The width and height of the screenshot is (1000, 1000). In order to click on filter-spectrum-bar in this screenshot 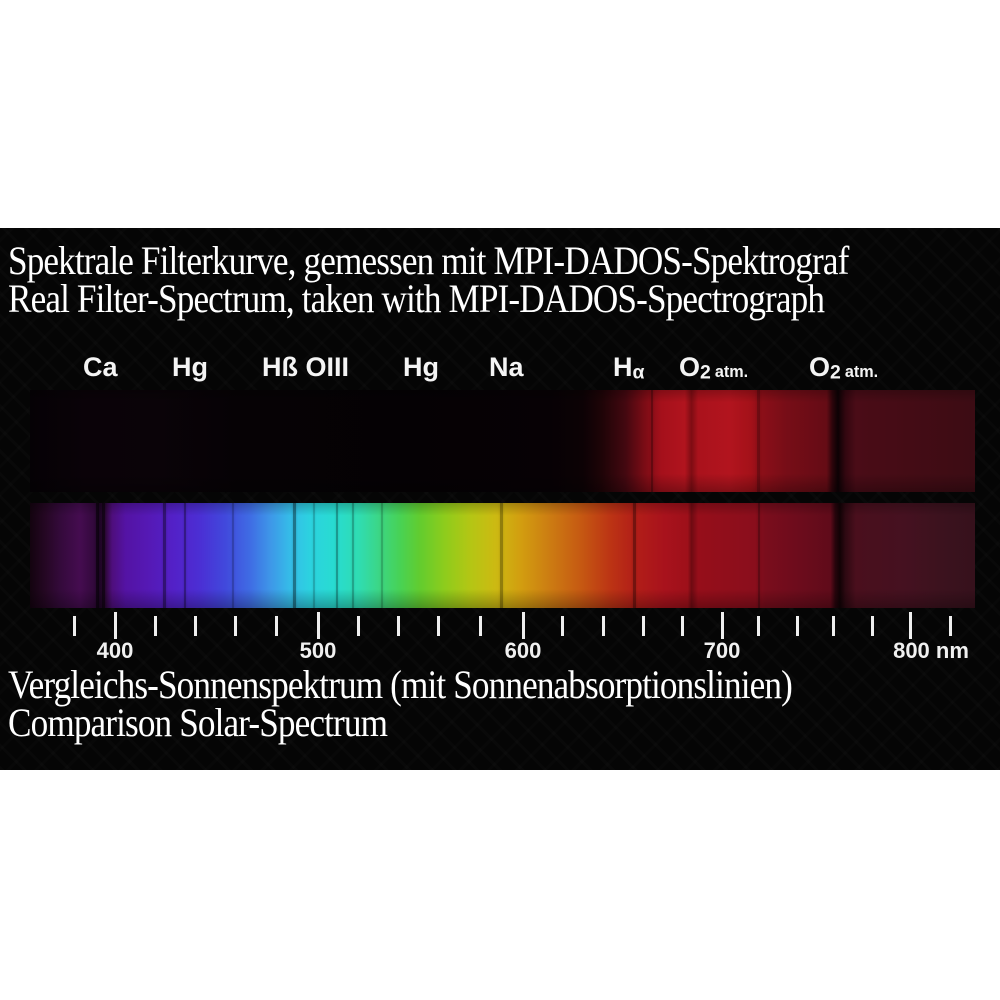, I will do `click(502, 441)`.